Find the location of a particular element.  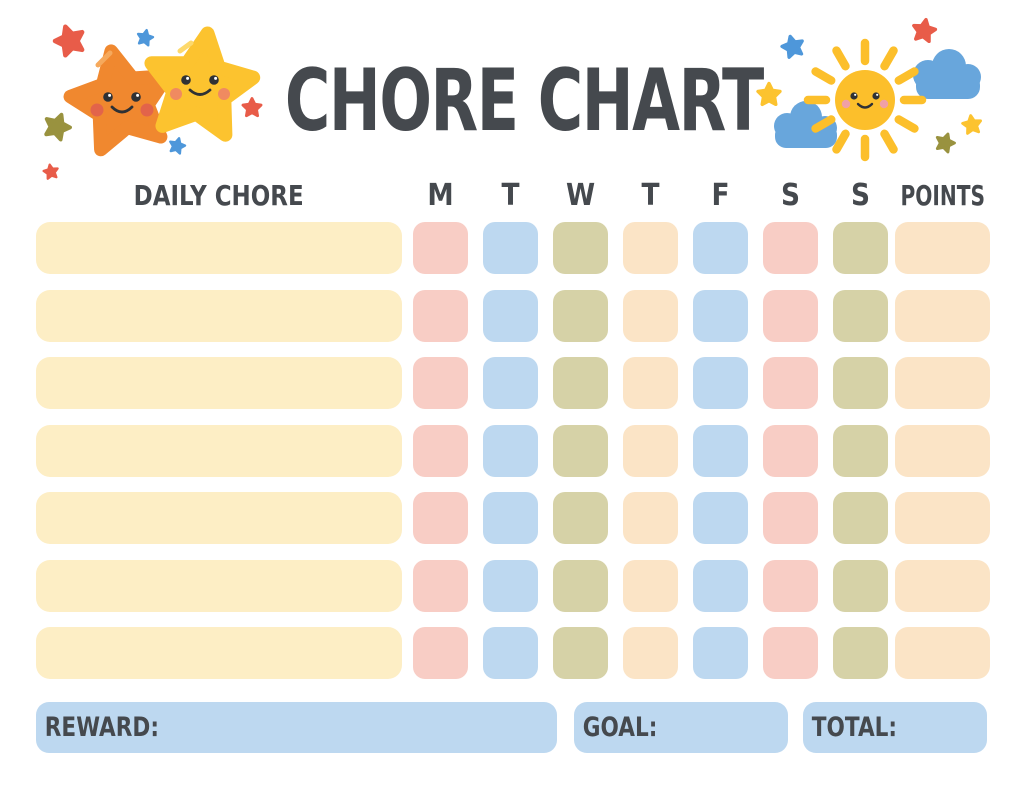

reward-label: REWARD: is located at coordinates (101, 727).